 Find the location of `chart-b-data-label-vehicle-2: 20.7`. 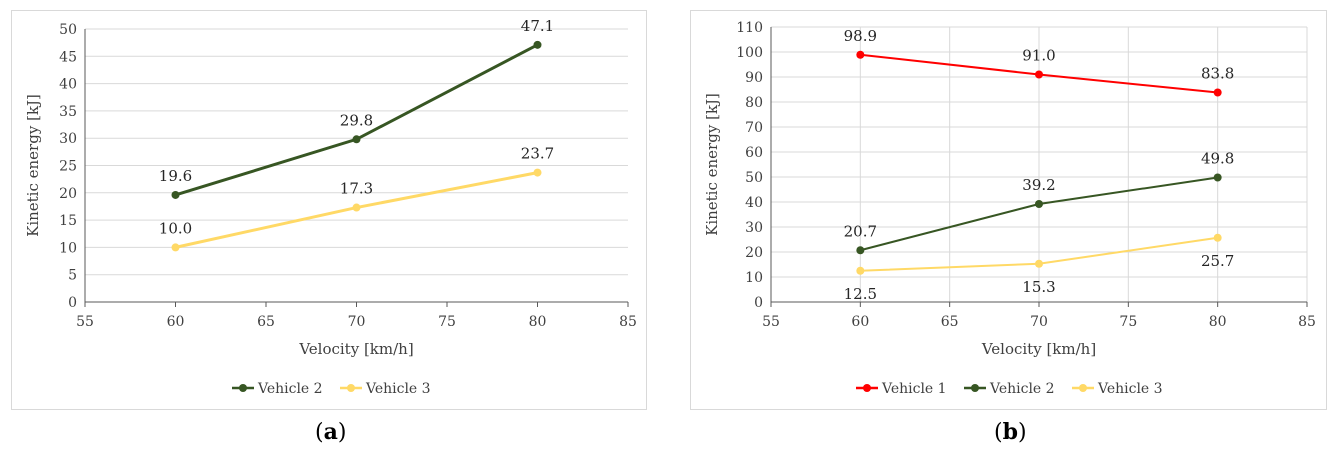

chart-b-data-label-vehicle-2: 20.7 is located at coordinates (860, 231).